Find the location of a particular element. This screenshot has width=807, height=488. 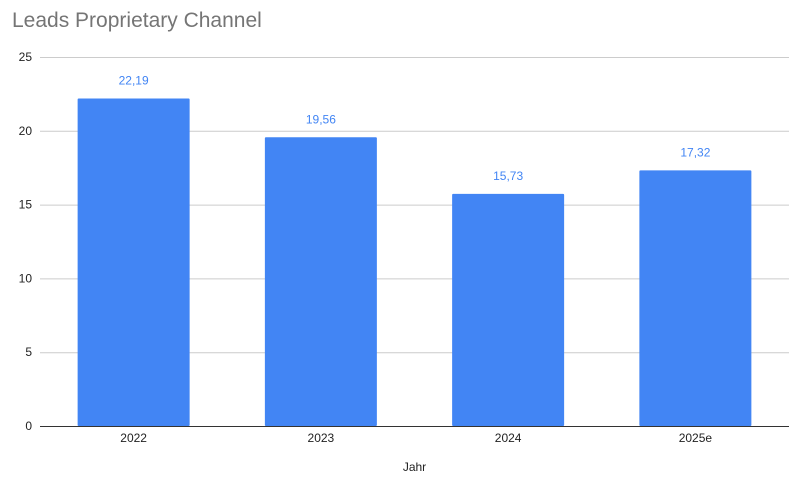

x-tick-label: 2025e is located at coordinates (696, 438).